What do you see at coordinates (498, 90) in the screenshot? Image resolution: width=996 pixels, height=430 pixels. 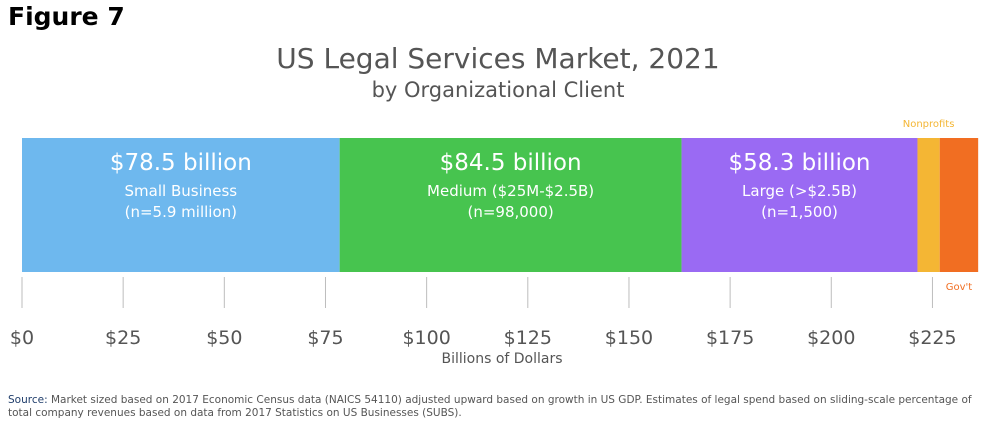 I see `chart-subtitle: by Organizational Client` at bounding box center [498, 90].